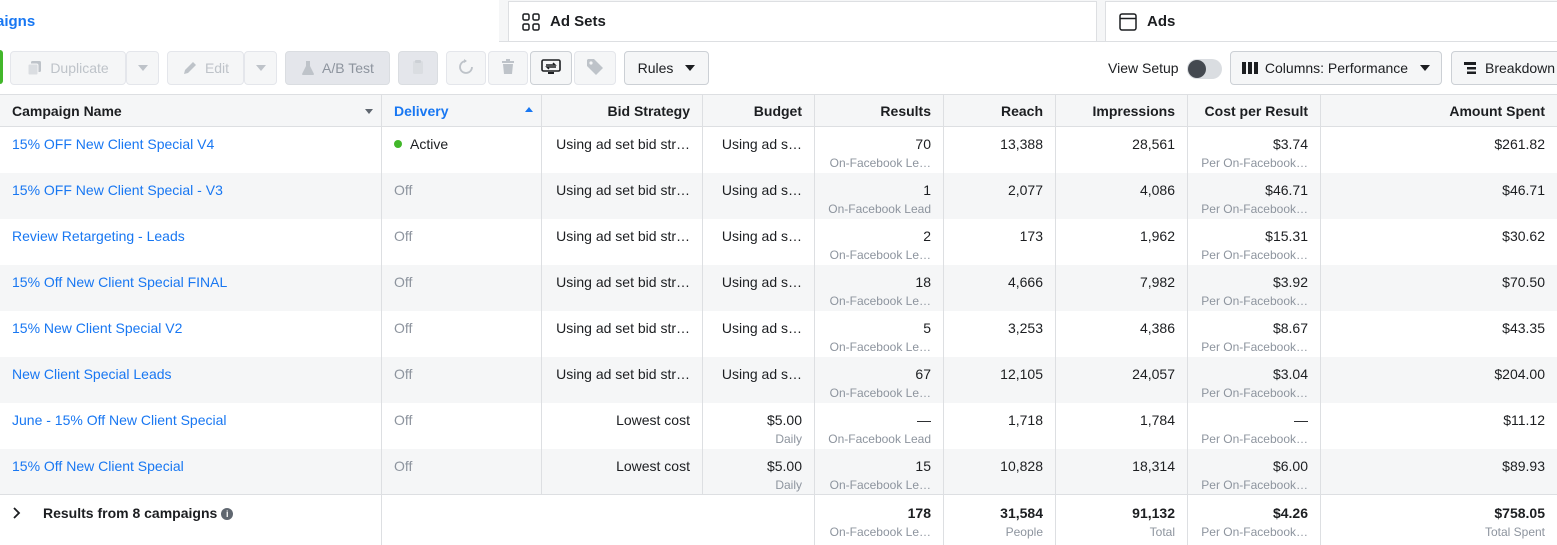  I want to click on edit-button: Edit, so click(205, 68).